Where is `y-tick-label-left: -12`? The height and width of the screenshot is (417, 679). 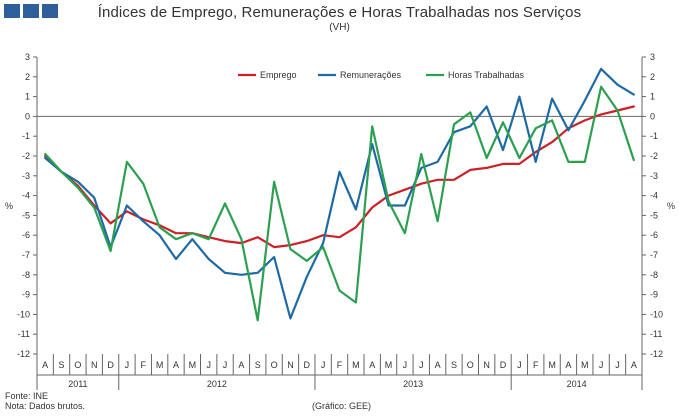
y-tick-label-left: -12 is located at coordinates (23, 354).